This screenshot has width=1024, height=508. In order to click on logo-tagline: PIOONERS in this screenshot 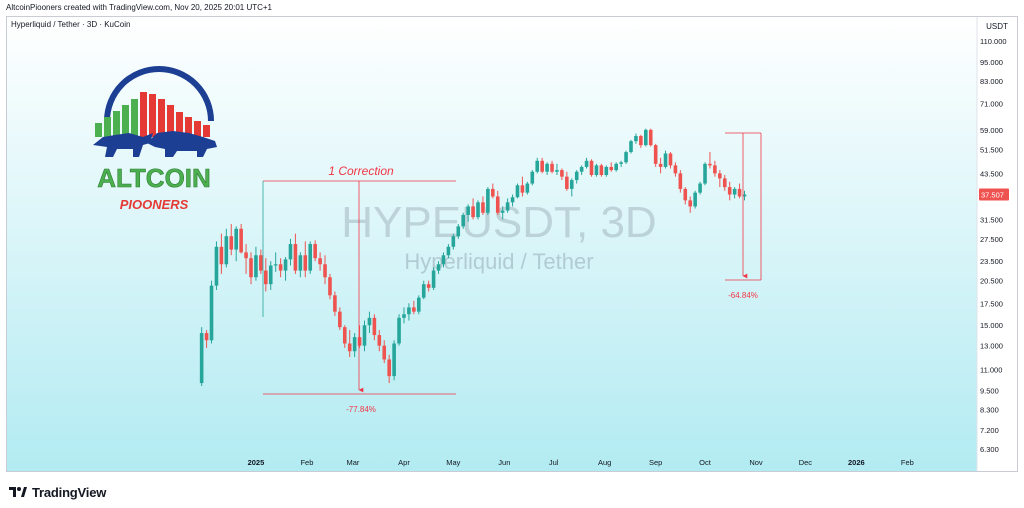, I will do `click(154, 204)`.